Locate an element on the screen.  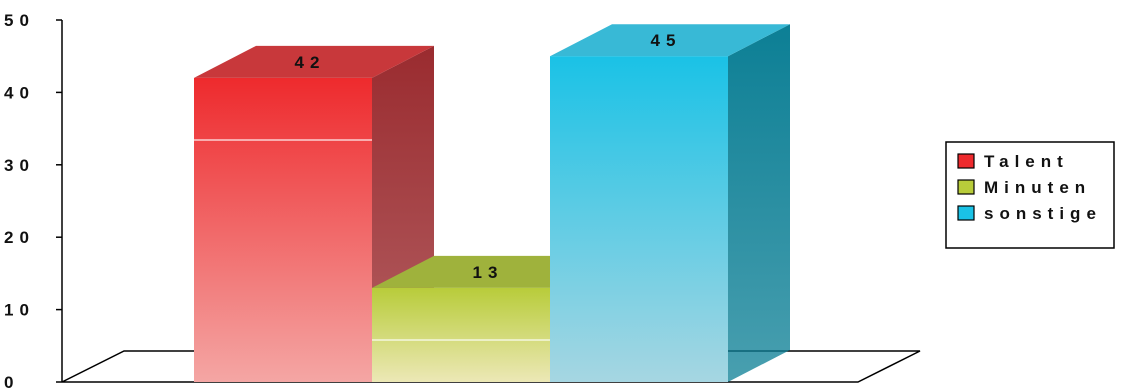
bar-top-talent is located at coordinates (314, 61).